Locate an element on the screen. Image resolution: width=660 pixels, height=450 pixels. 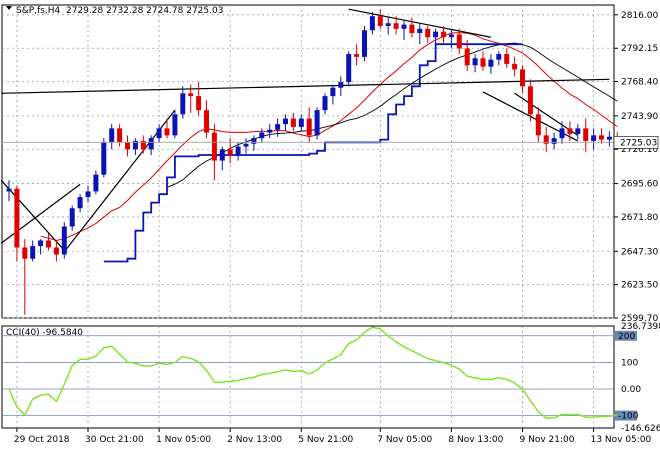
current-price-label: 2725.03 is located at coordinates (638, 143).